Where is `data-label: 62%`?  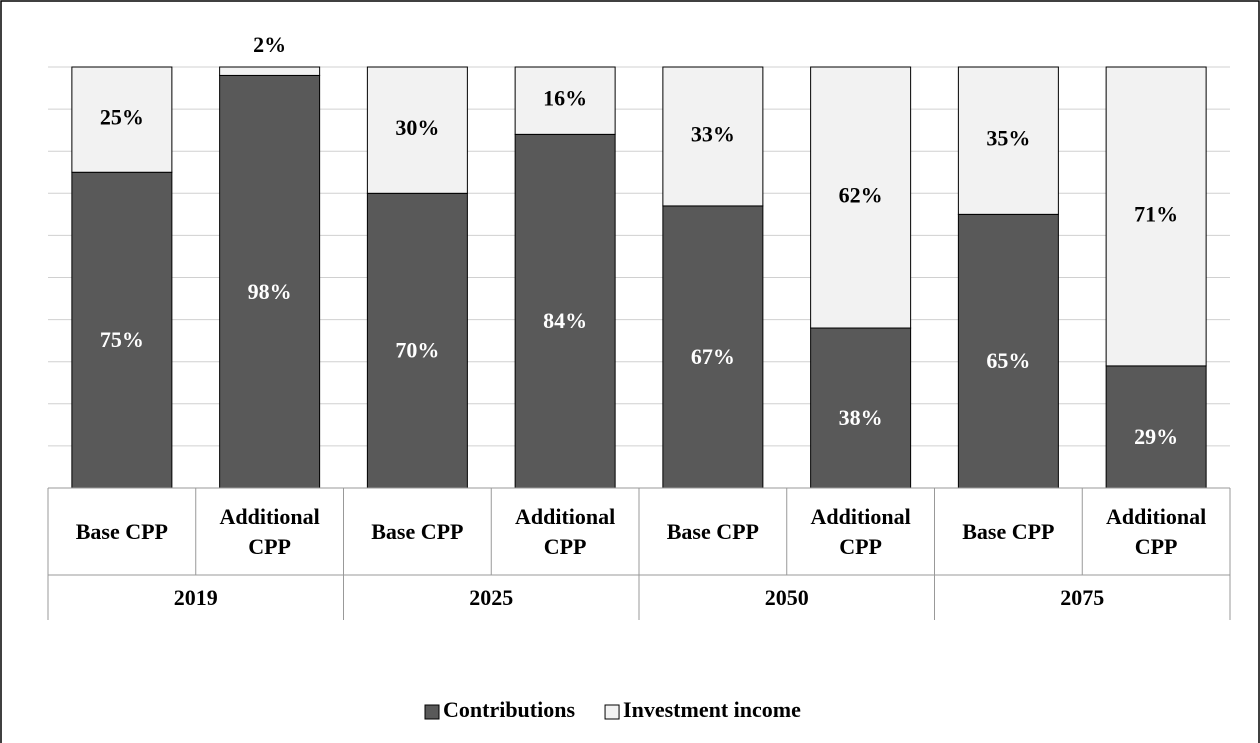
data-label: 62% is located at coordinates (861, 195).